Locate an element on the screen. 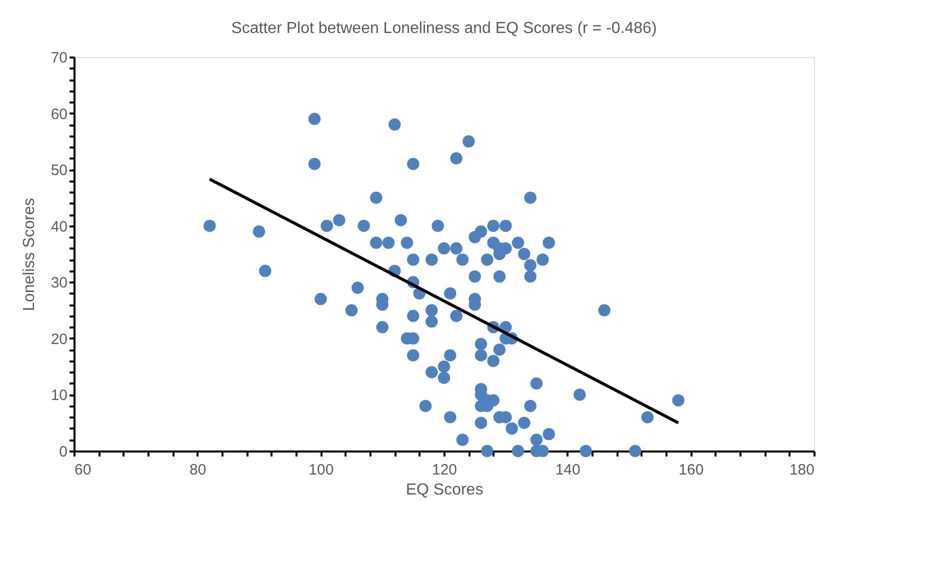 The image size is (939, 587). x-tick-label: 100 is located at coordinates (321, 470).